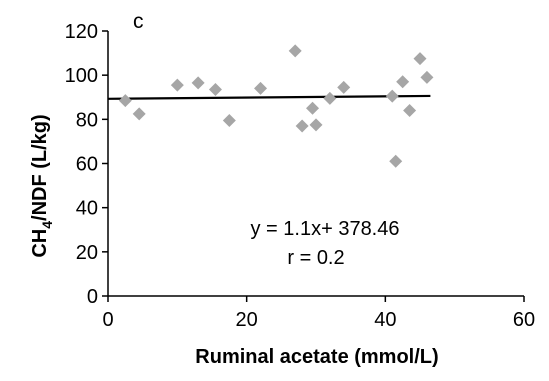 The width and height of the screenshot is (549, 381). What do you see at coordinates (87, 120) in the screenshot?
I see `y-tick-label: 80` at bounding box center [87, 120].